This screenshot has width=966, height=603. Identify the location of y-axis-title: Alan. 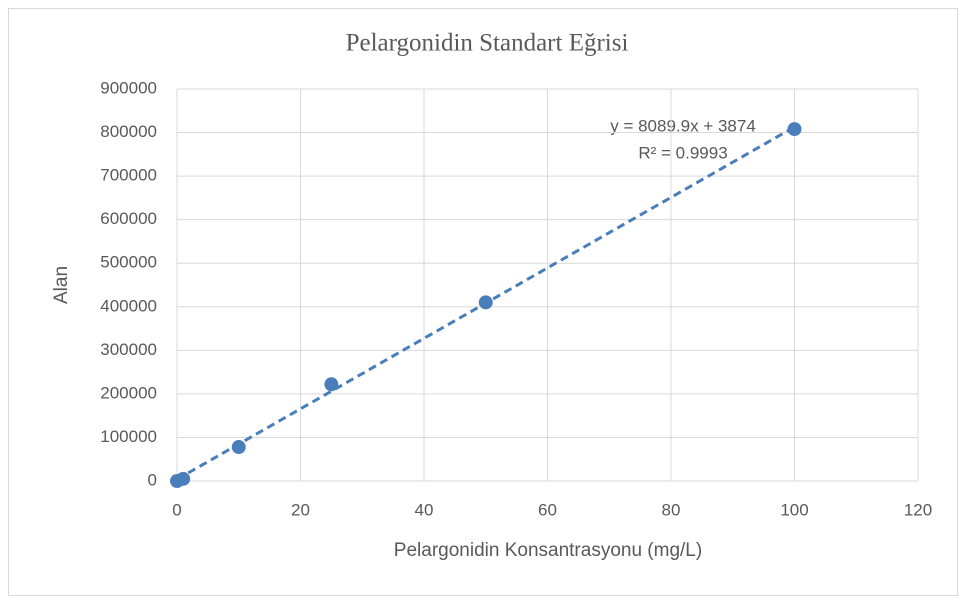
(61, 285).